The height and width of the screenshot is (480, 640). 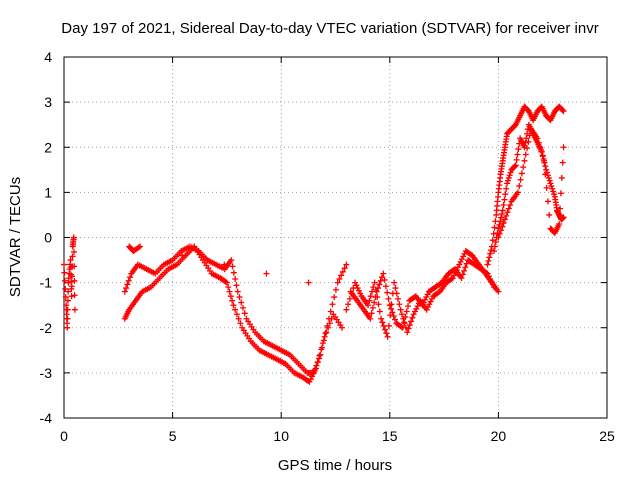 I want to click on x-tick-label: 0, so click(x=64, y=436).